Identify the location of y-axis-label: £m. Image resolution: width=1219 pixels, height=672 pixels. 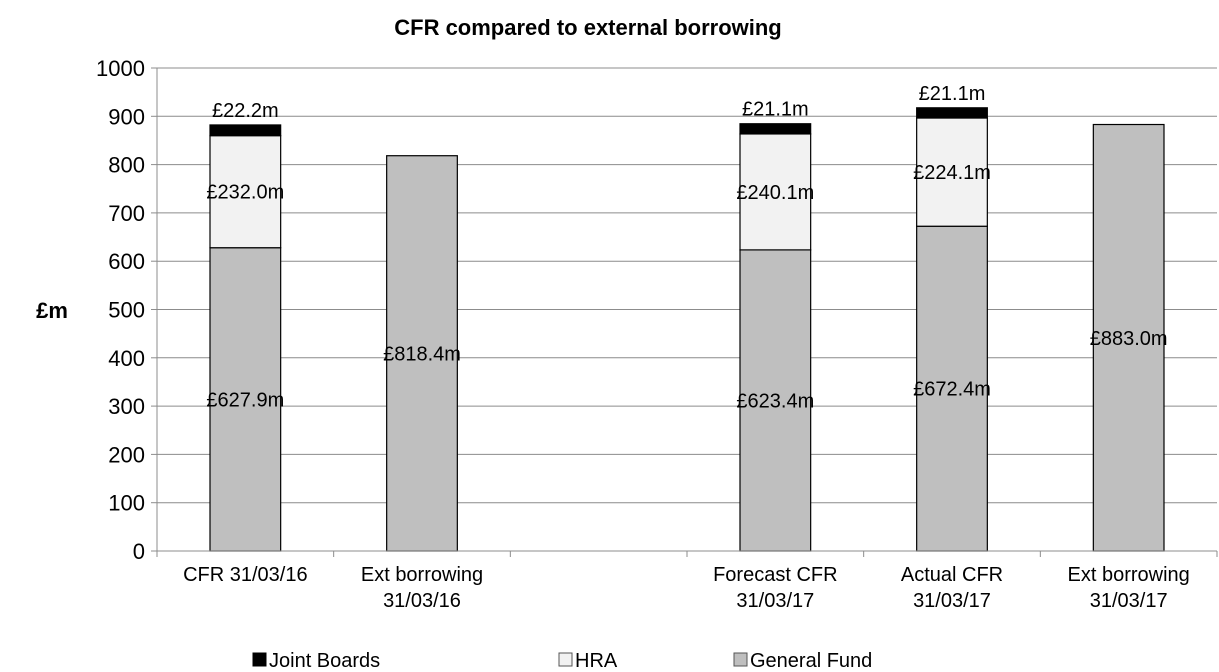
(52, 310).